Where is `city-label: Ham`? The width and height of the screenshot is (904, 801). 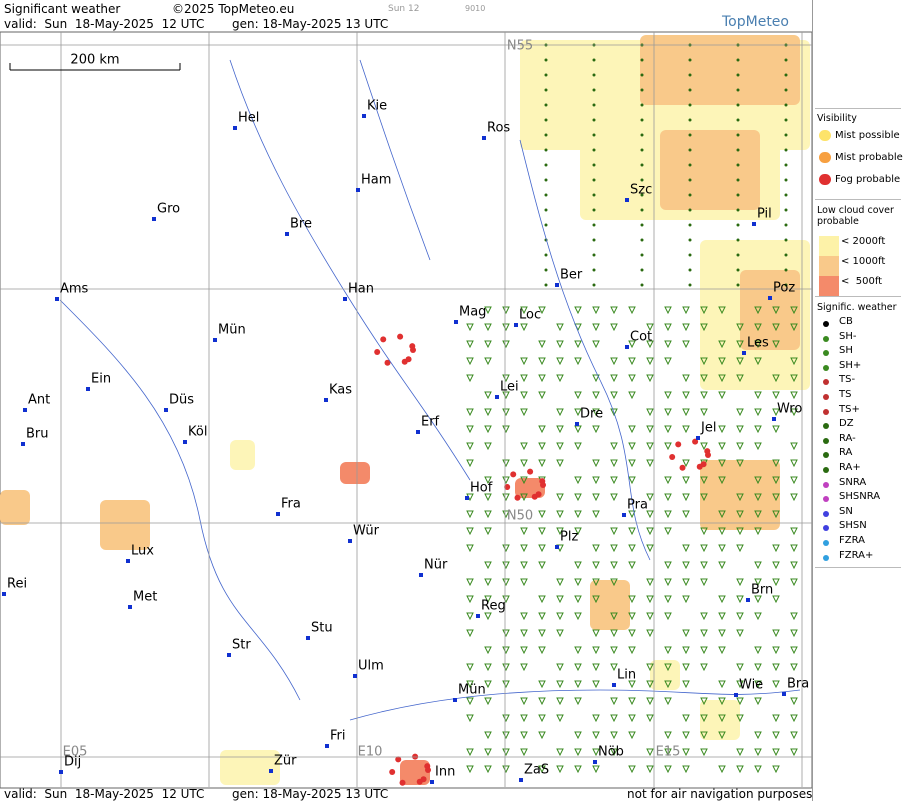 city-label: Ham is located at coordinates (376, 180).